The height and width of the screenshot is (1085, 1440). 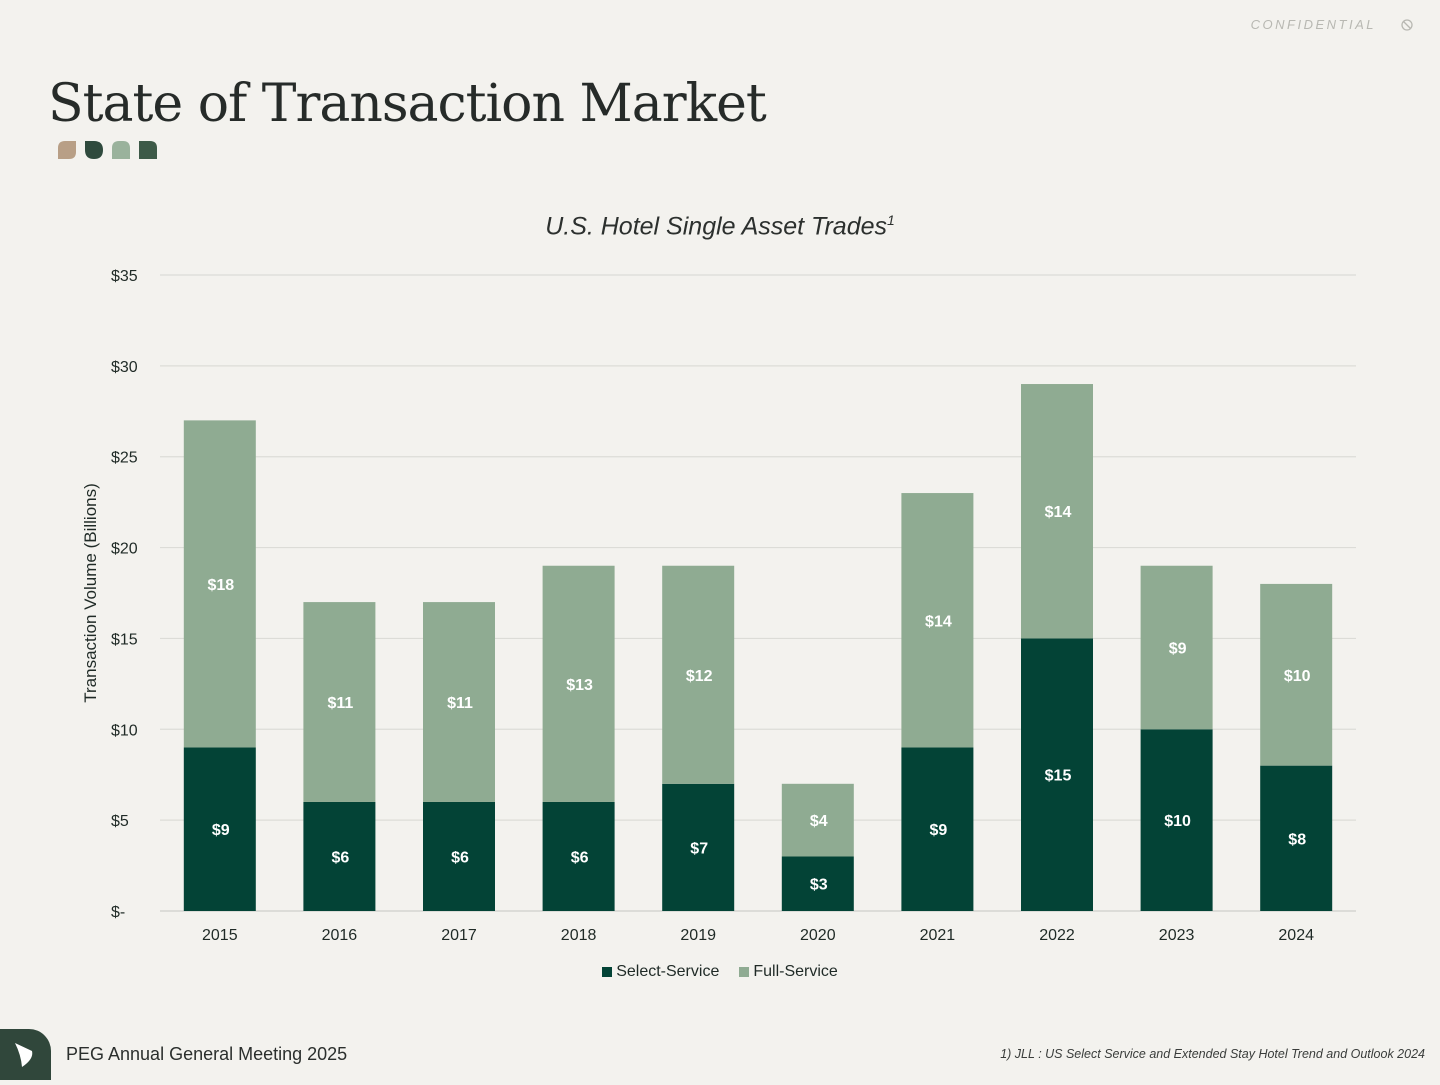 I want to click on y-tick-label: $5, so click(x=120, y=821).